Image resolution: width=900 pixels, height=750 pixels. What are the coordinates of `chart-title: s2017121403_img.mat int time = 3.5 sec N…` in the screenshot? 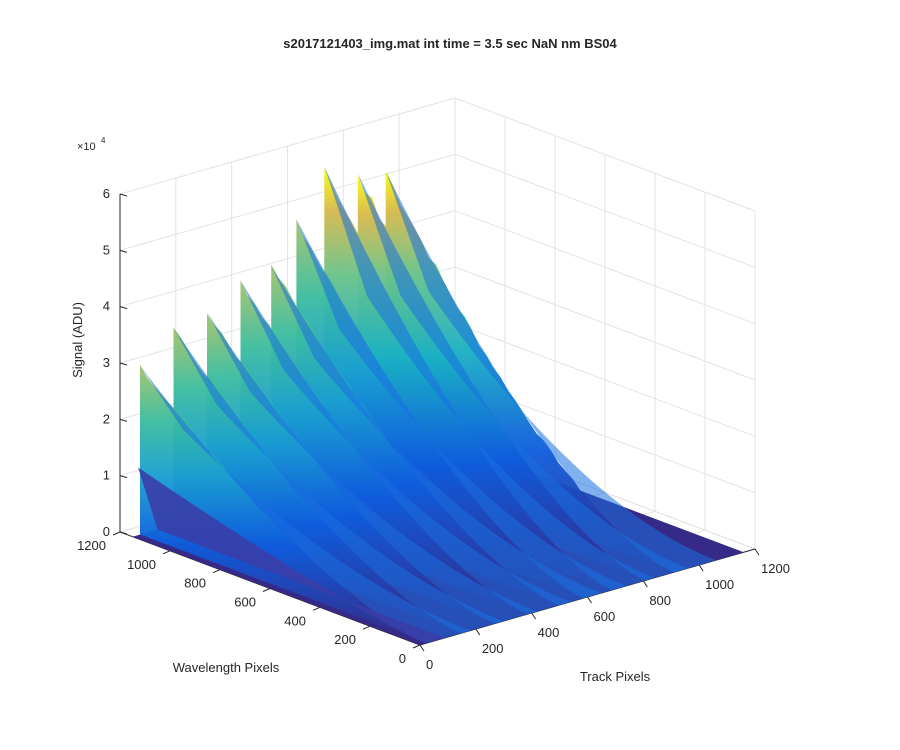 It's located at (450, 43).